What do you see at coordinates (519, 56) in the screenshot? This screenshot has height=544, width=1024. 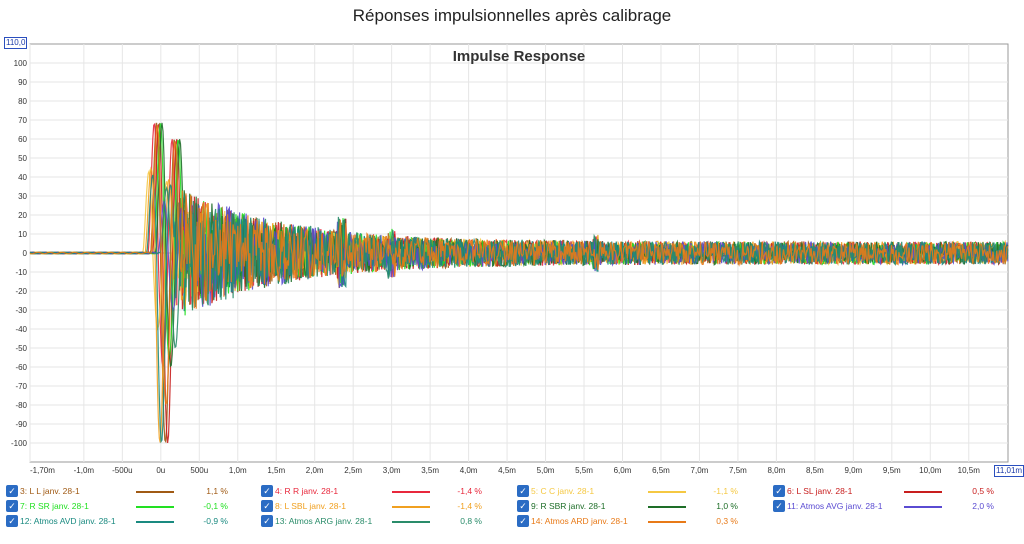 I see `chart-title: Impulse Response` at bounding box center [519, 56].